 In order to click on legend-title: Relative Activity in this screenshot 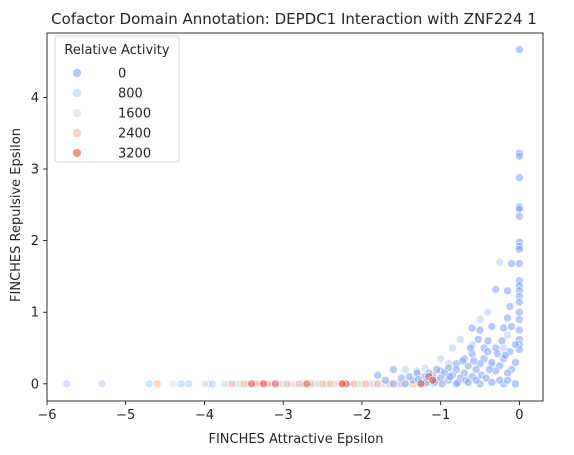, I will do `click(116, 50)`.